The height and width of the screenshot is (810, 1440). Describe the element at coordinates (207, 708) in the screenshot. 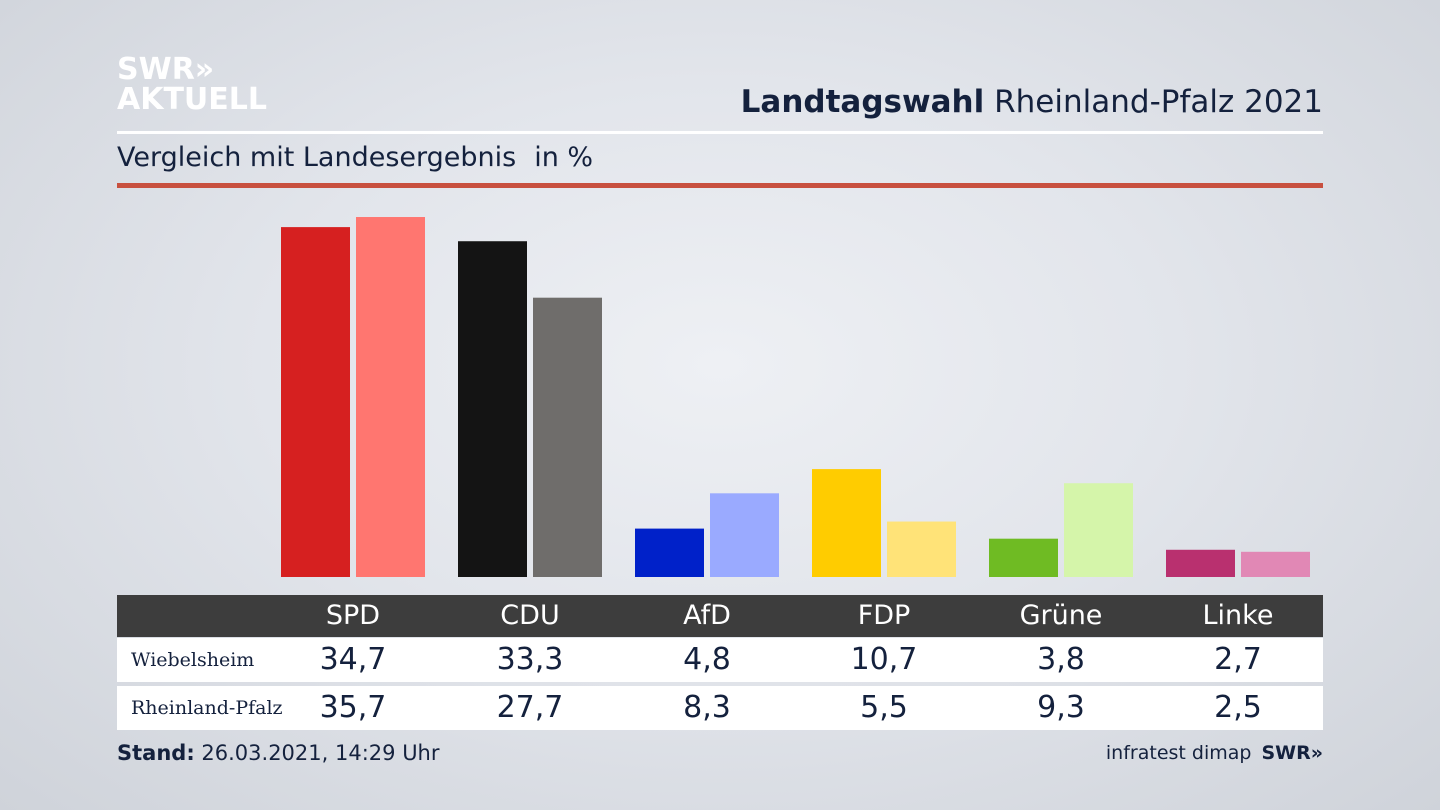

I see `row-label: Rheinland-Pfalz` at that location.